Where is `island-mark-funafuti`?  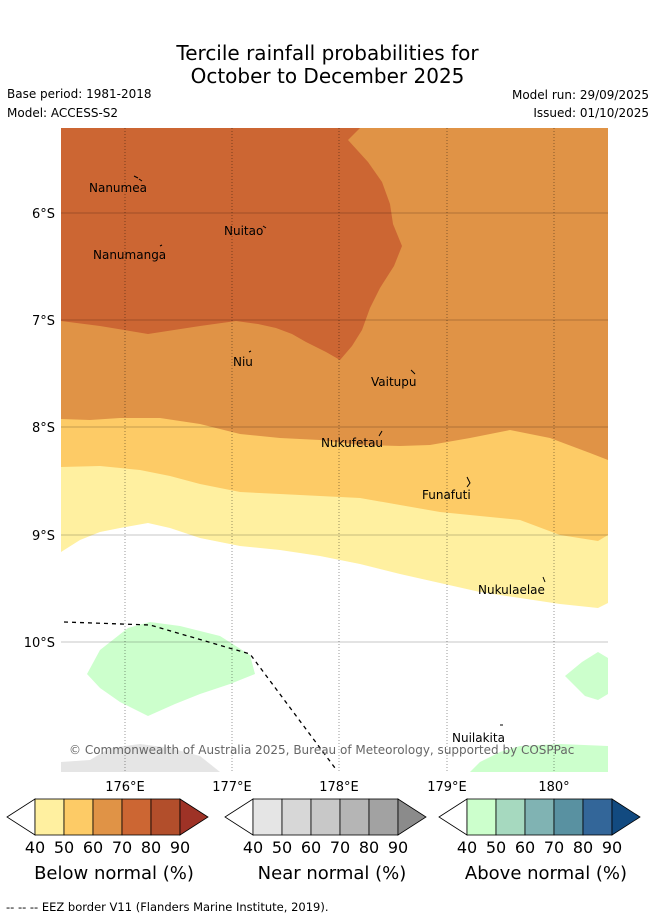 island-mark-funafuti is located at coordinates (468, 482).